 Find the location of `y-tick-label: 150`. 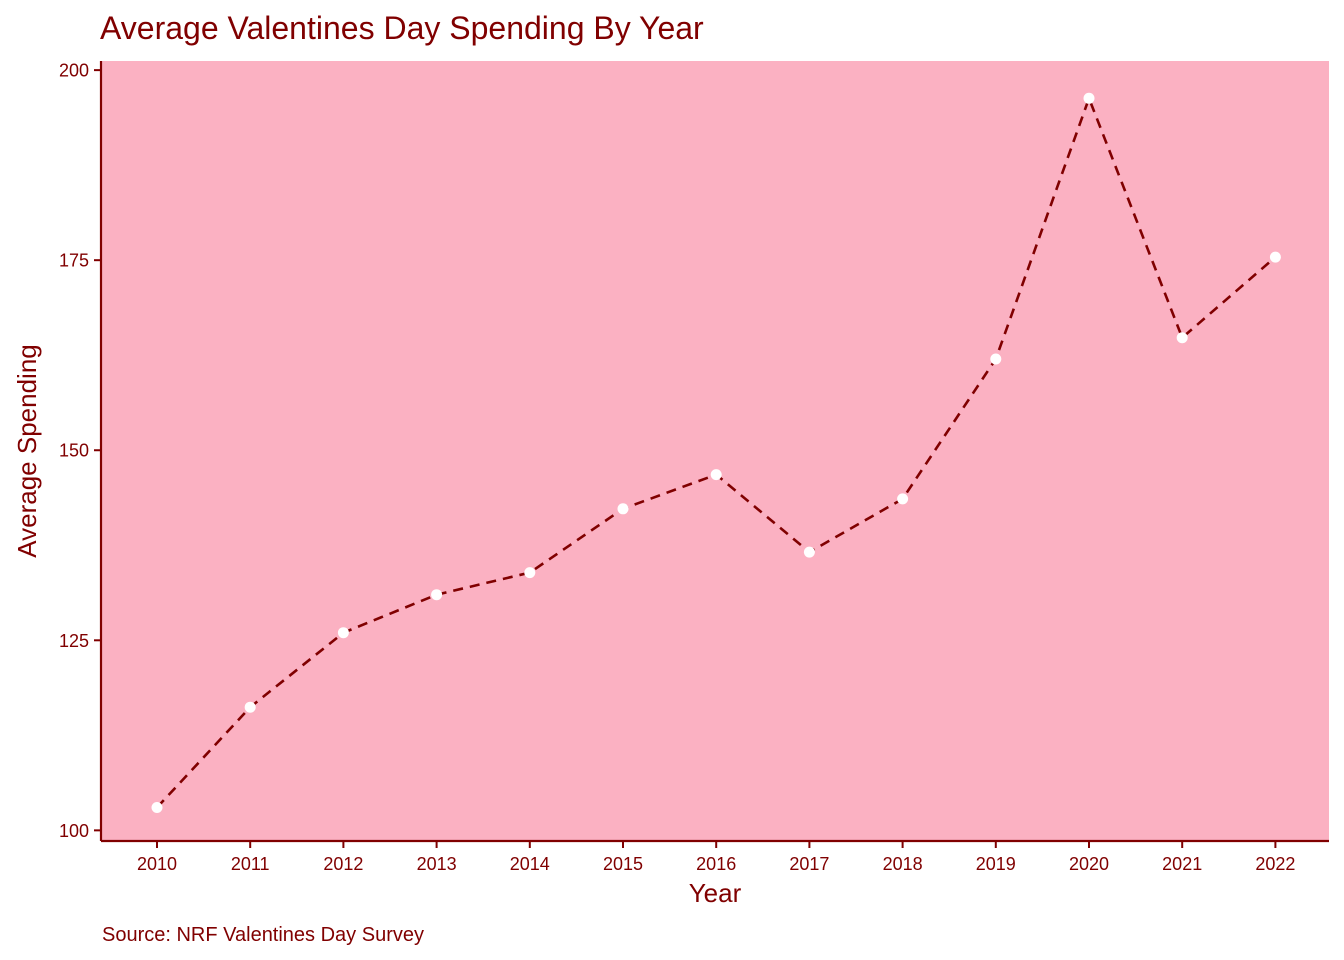

y-tick-label: 150 is located at coordinates (74, 451).